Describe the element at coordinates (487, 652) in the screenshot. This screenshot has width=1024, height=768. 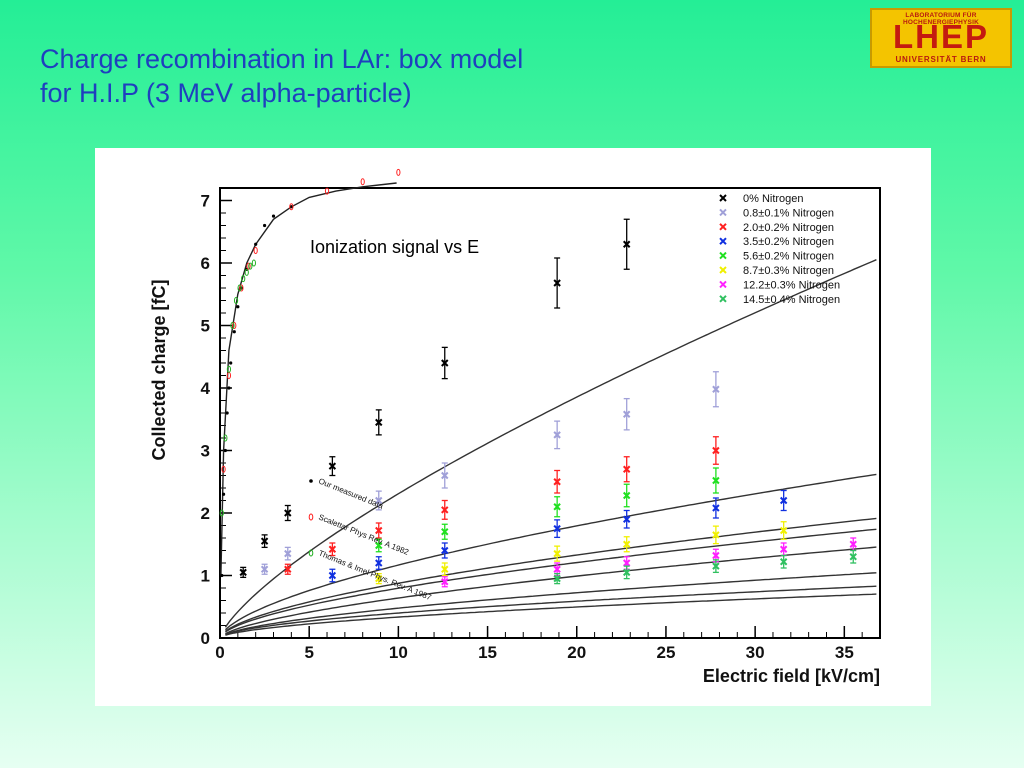
I see `x-tick-label: 15` at that location.